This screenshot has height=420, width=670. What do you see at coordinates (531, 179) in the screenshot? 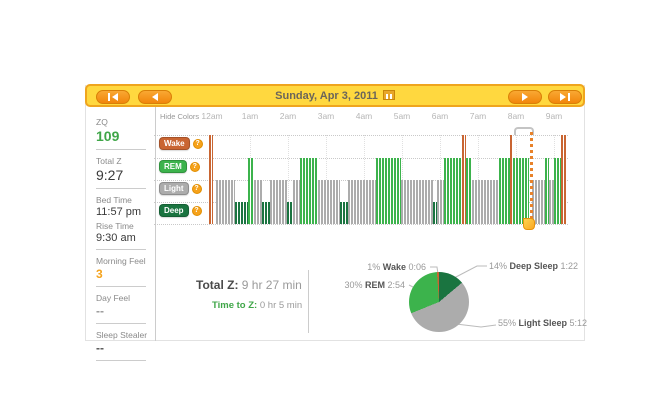
I see `time-selector-line` at bounding box center [531, 179].